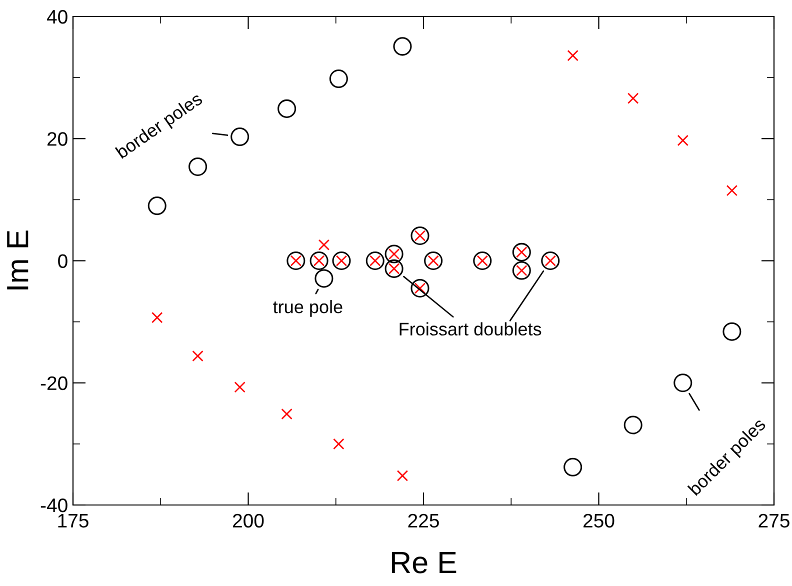 The image size is (792, 586). Describe the element at coordinates (63, 261) in the screenshot. I see `y-tick-label: 0` at that location.